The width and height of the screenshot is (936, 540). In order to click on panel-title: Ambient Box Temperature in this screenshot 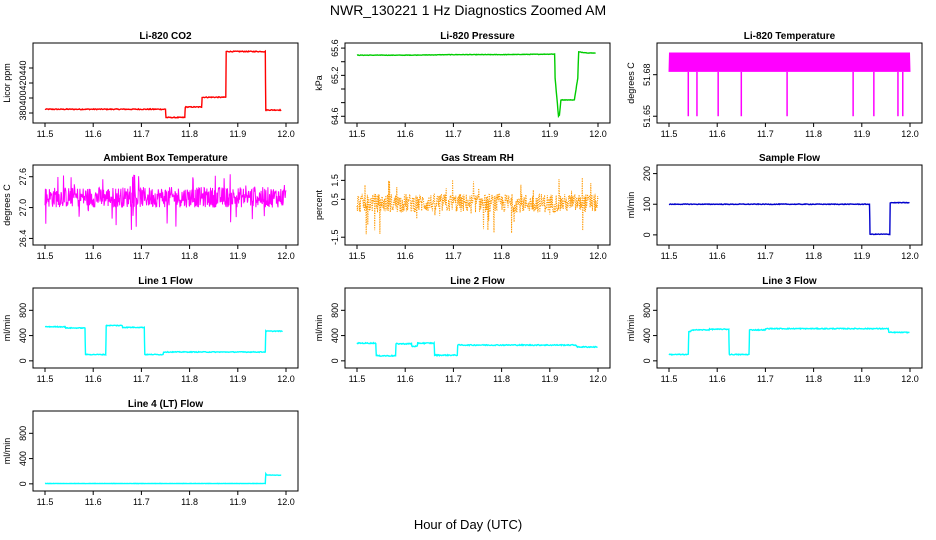, I will do `click(165, 158)`.